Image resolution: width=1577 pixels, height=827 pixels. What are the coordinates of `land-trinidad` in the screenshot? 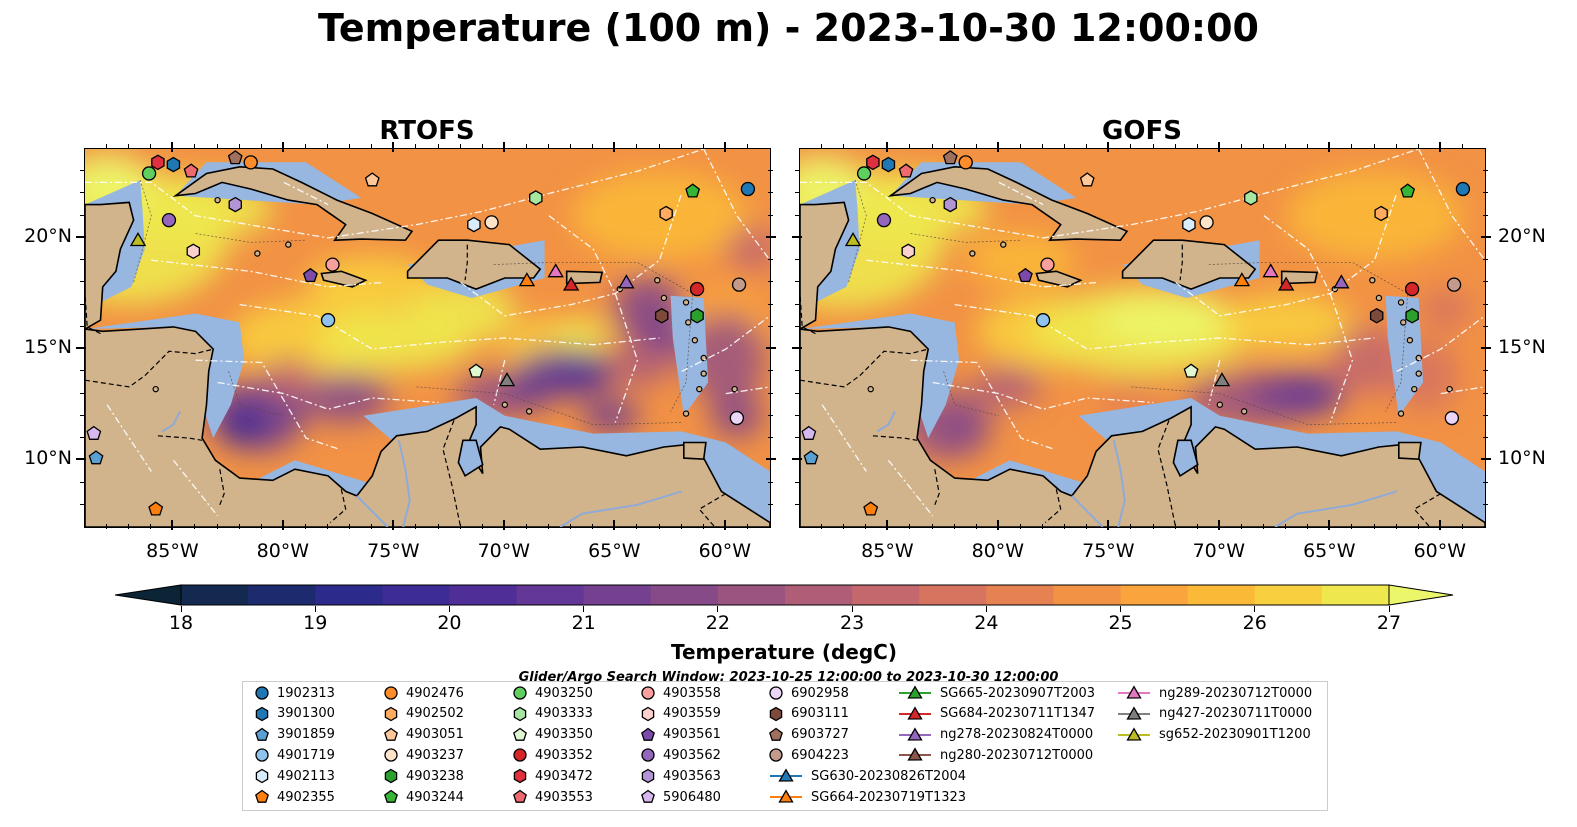 It's located at (1409, 451).